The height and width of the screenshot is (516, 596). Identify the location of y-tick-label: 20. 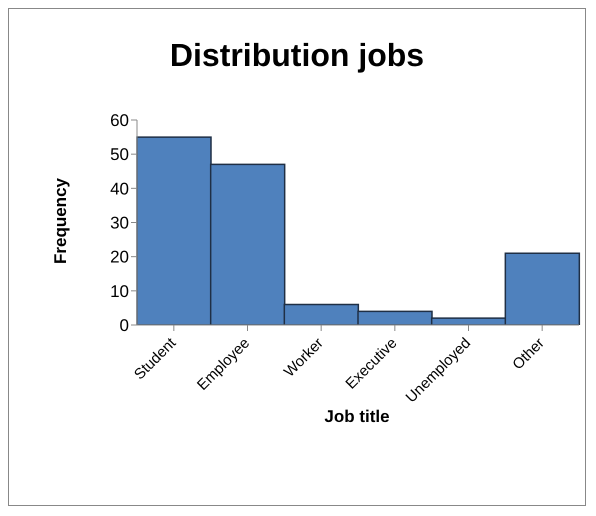
(119, 257).